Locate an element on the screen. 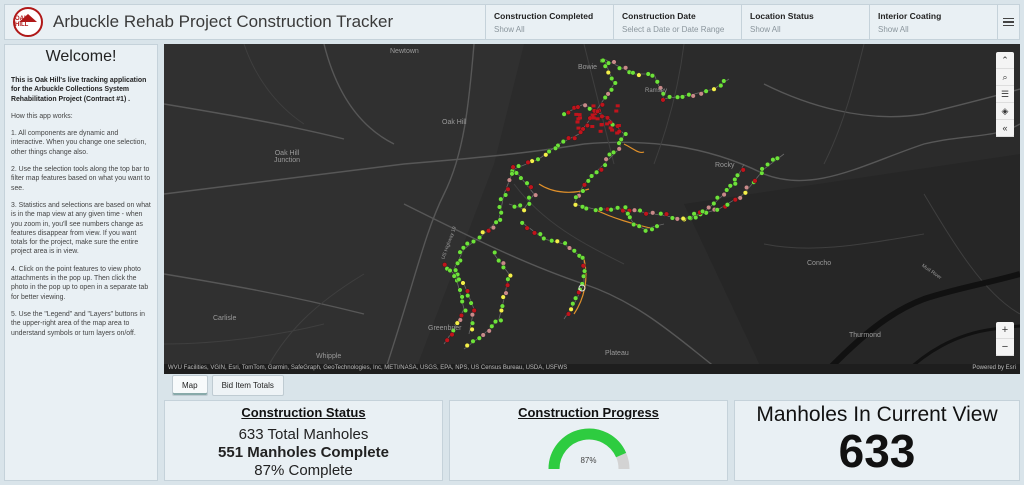 The image size is (1024, 485). view-tabs: Map Bid Item Totals is located at coordinates (228, 385).